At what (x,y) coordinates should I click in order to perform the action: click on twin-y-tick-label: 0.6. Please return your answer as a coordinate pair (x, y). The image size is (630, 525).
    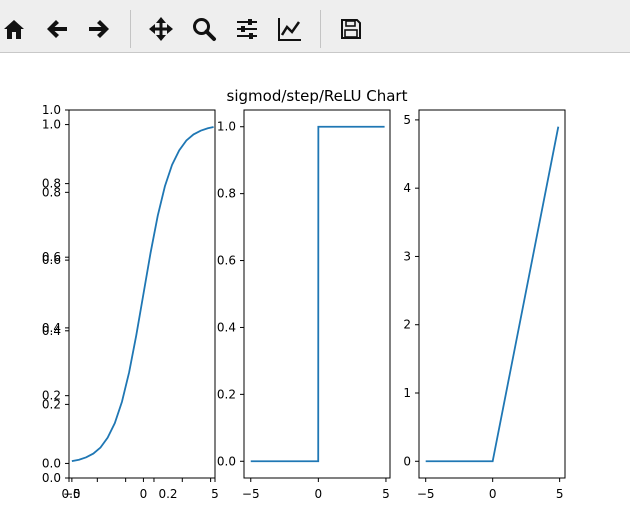
    Looking at the image, I should click on (51, 257).